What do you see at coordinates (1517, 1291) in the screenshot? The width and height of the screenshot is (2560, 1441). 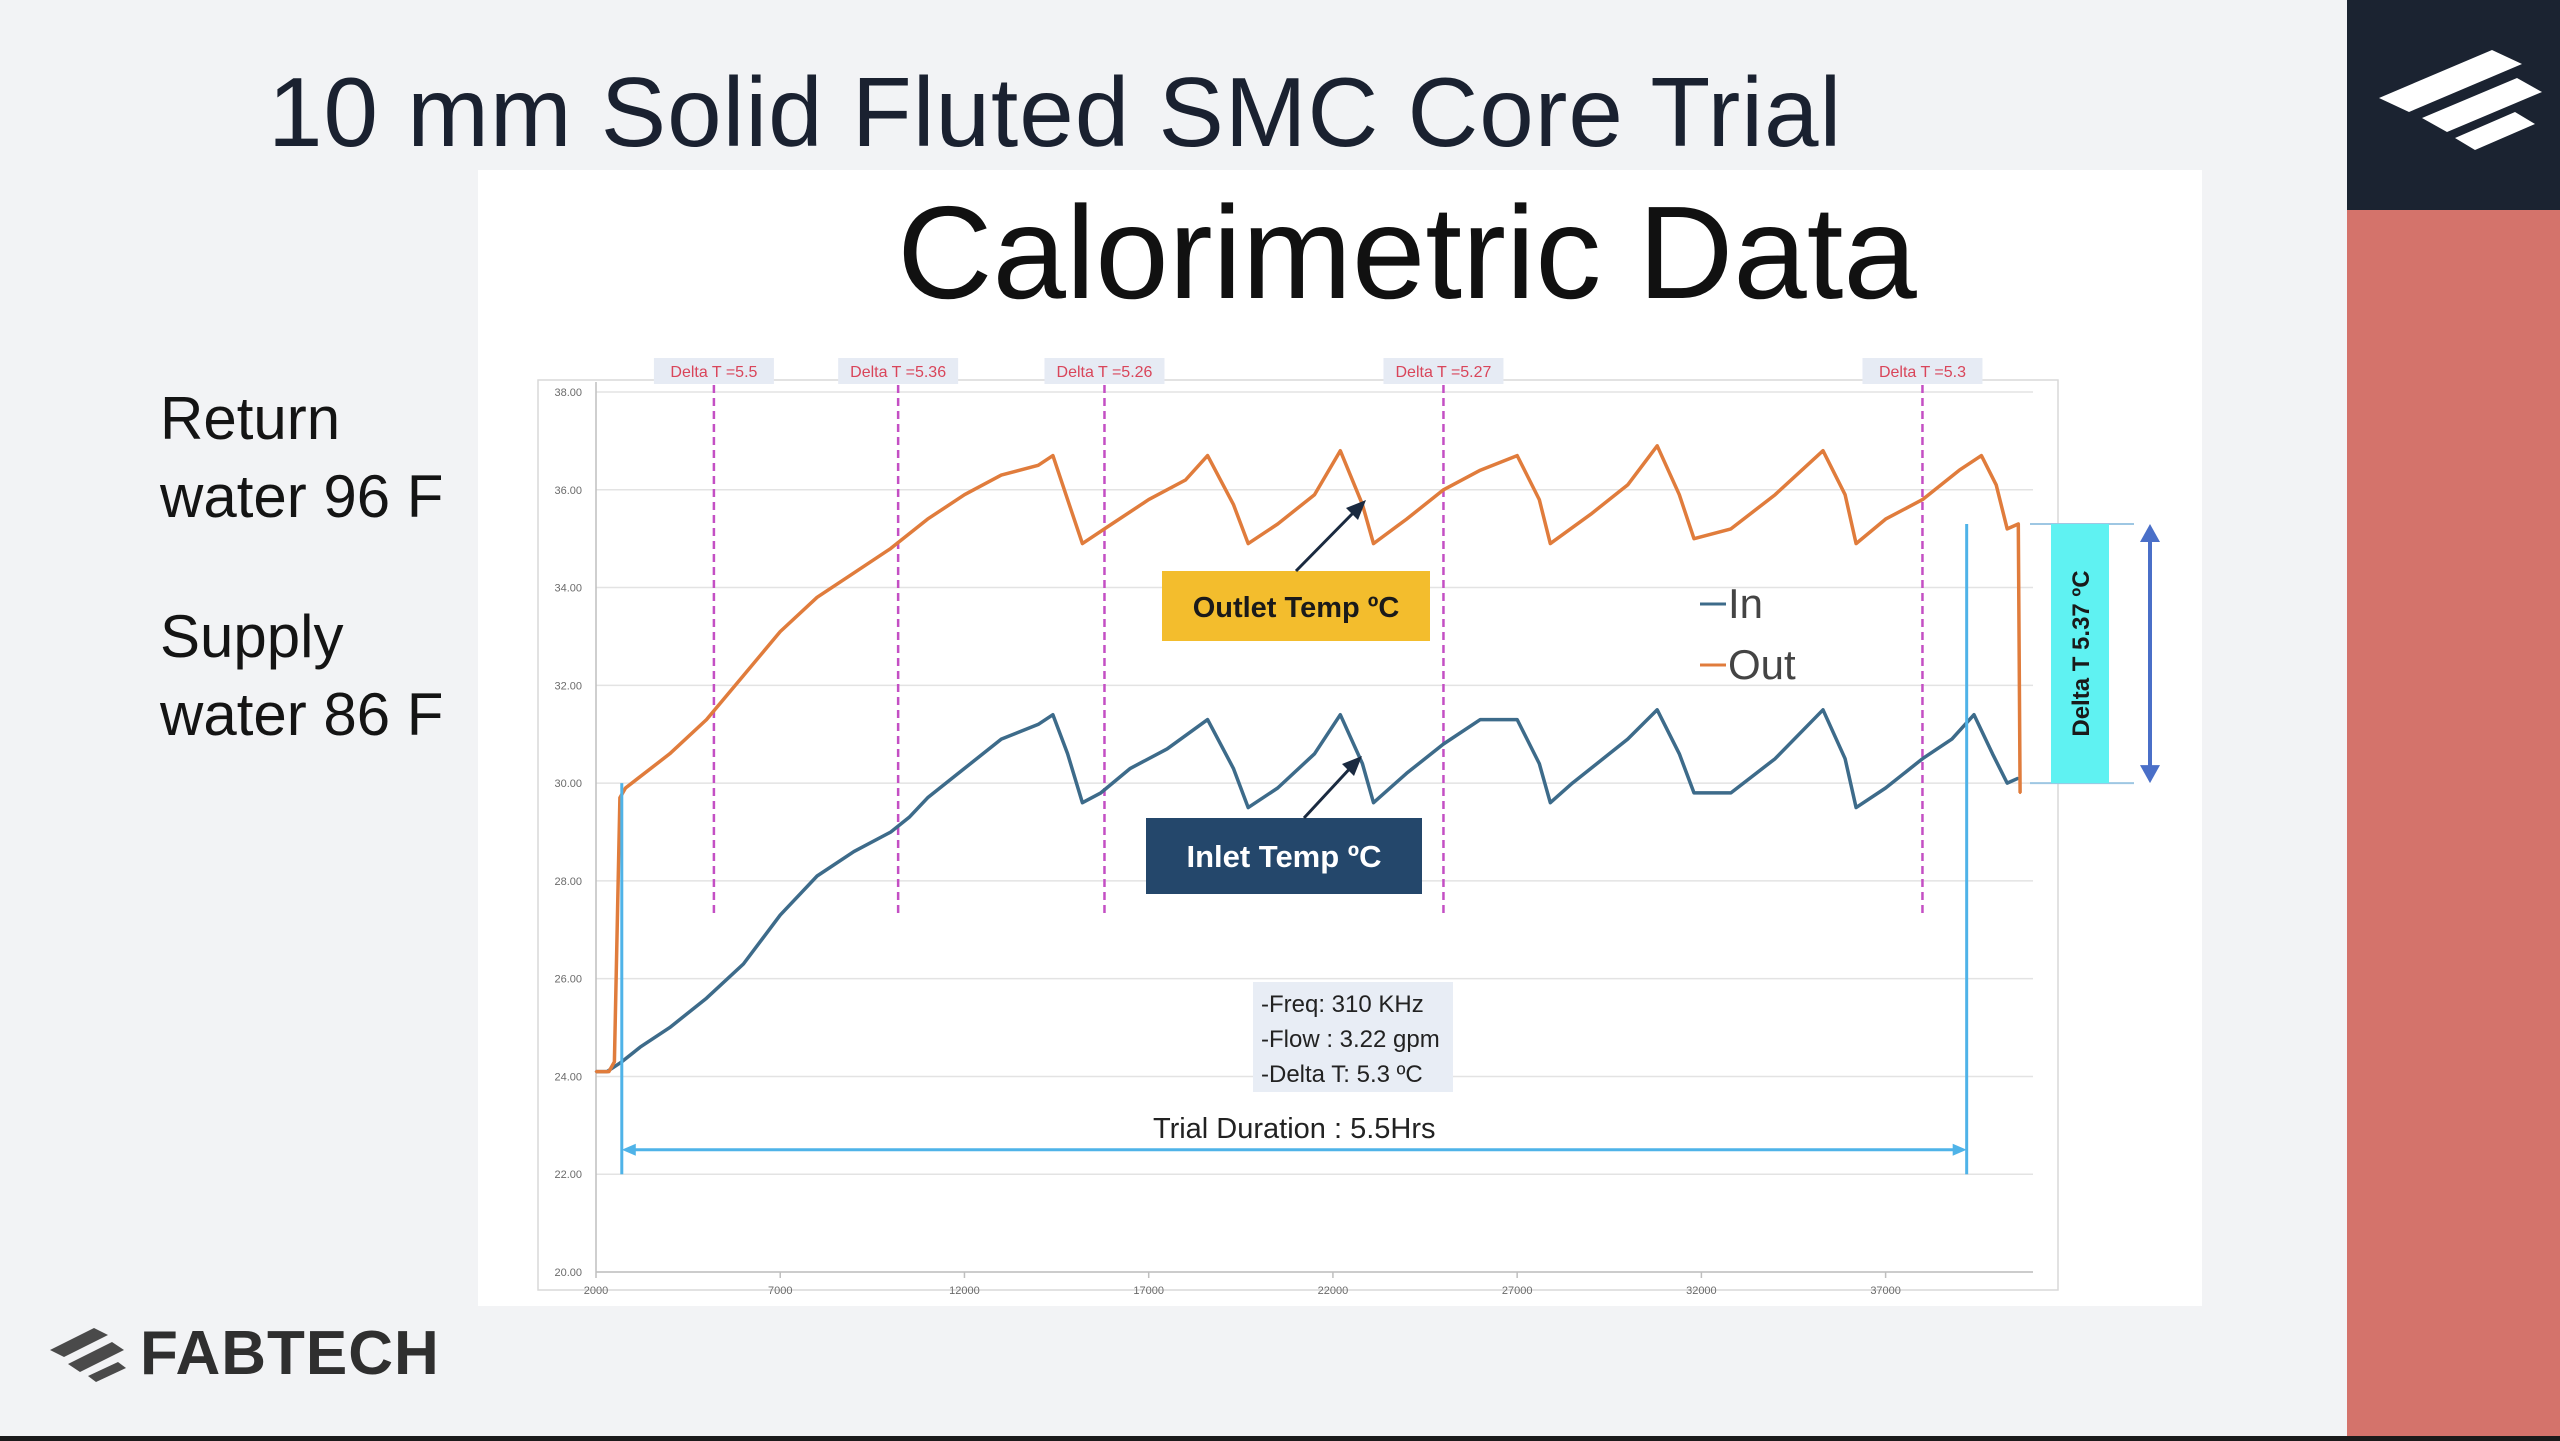 I see `x-tick-label: 27000` at bounding box center [1517, 1291].